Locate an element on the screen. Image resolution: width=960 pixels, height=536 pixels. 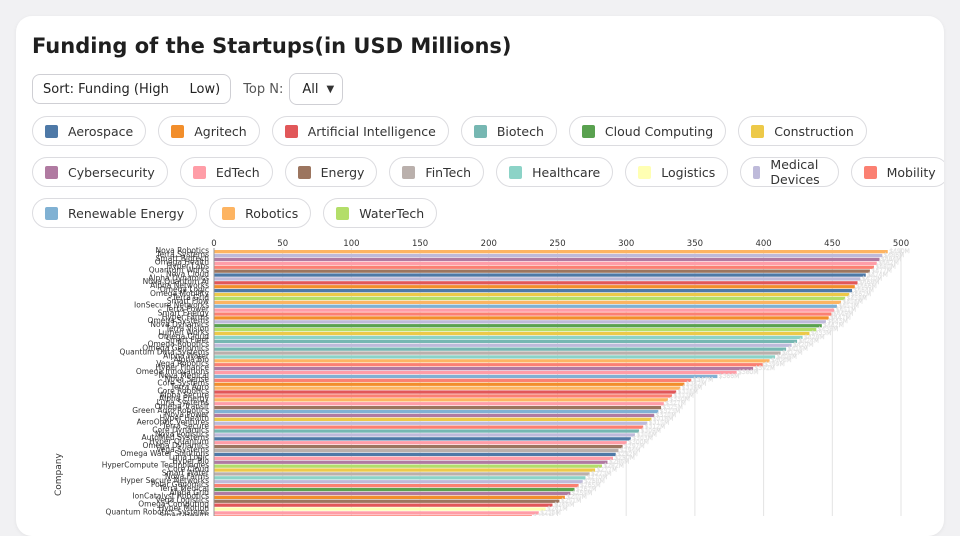
legend-chip: Construction is located at coordinates (802, 131).